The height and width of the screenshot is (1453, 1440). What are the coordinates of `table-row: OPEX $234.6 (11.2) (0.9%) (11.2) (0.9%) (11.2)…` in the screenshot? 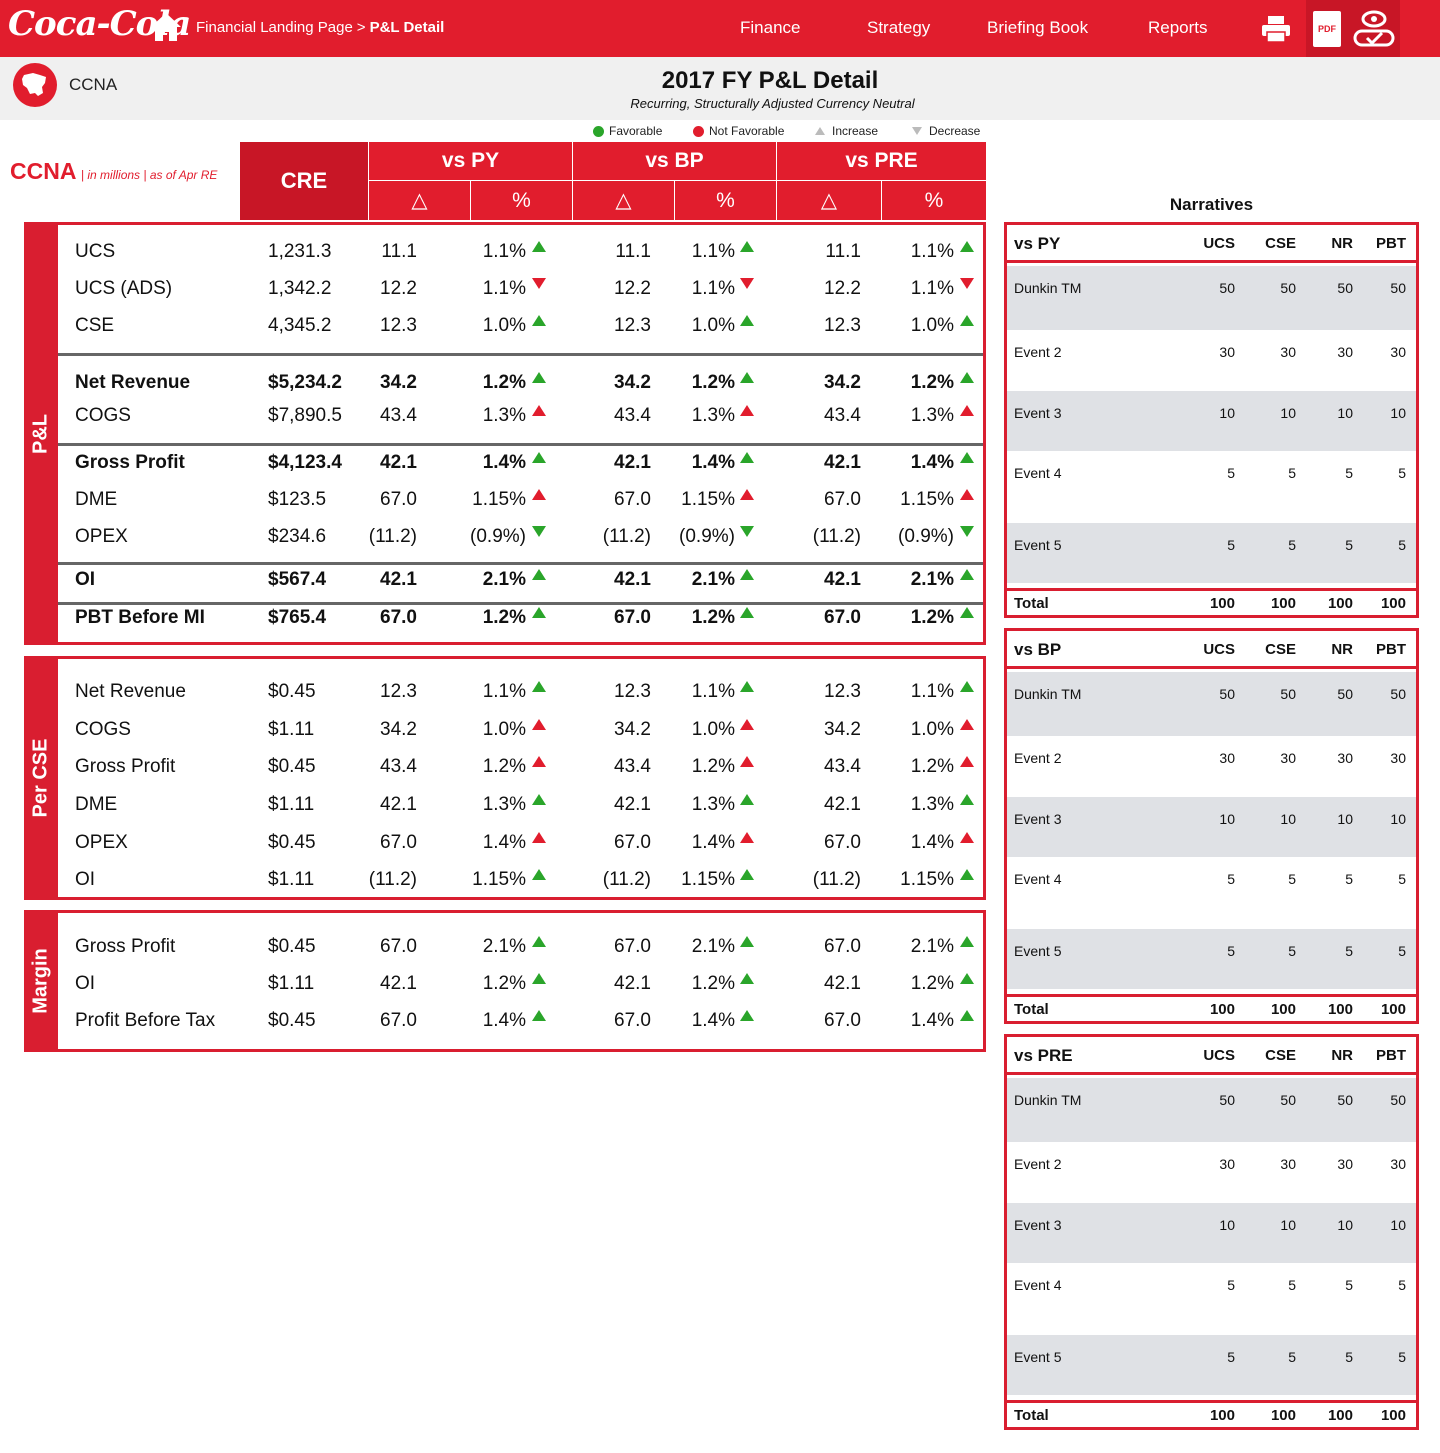 It's located at (503, 537).